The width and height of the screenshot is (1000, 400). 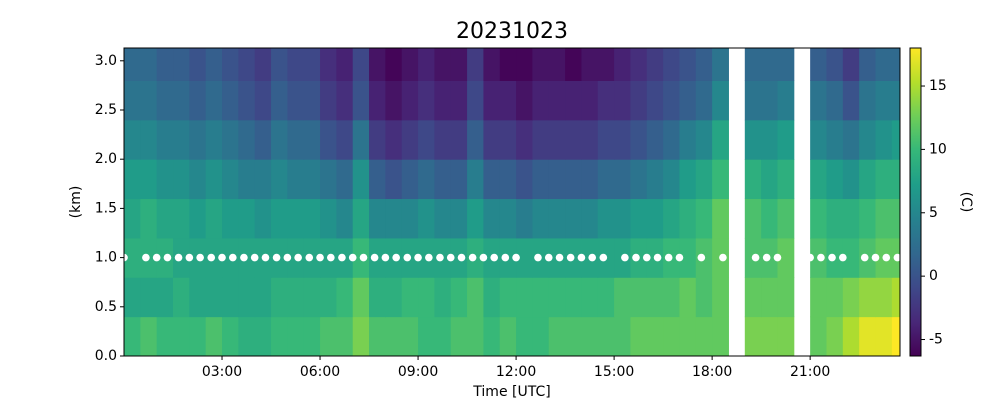 What do you see at coordinates (320, 372) in the screenshot?
I see `x-tick-label: 06:00` at bounding box center [320, 372].